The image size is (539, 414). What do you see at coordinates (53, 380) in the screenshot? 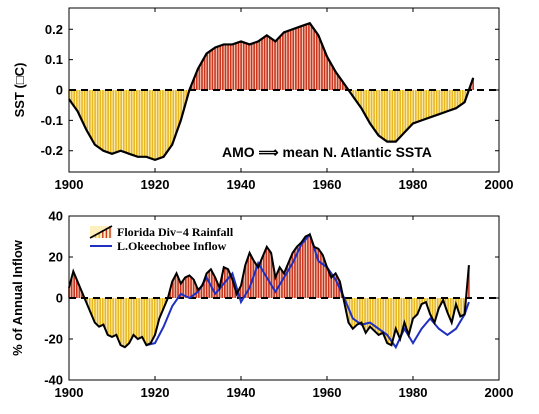
I see `y-tick-label: -40` at bounding box center [53, 380].